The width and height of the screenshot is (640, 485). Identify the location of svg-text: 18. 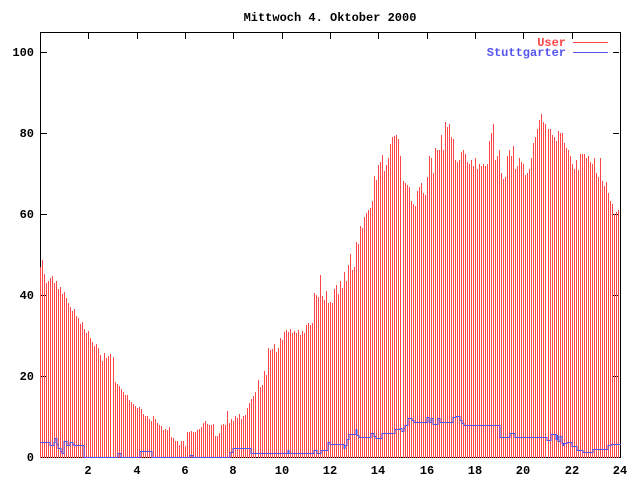
(475, 471).